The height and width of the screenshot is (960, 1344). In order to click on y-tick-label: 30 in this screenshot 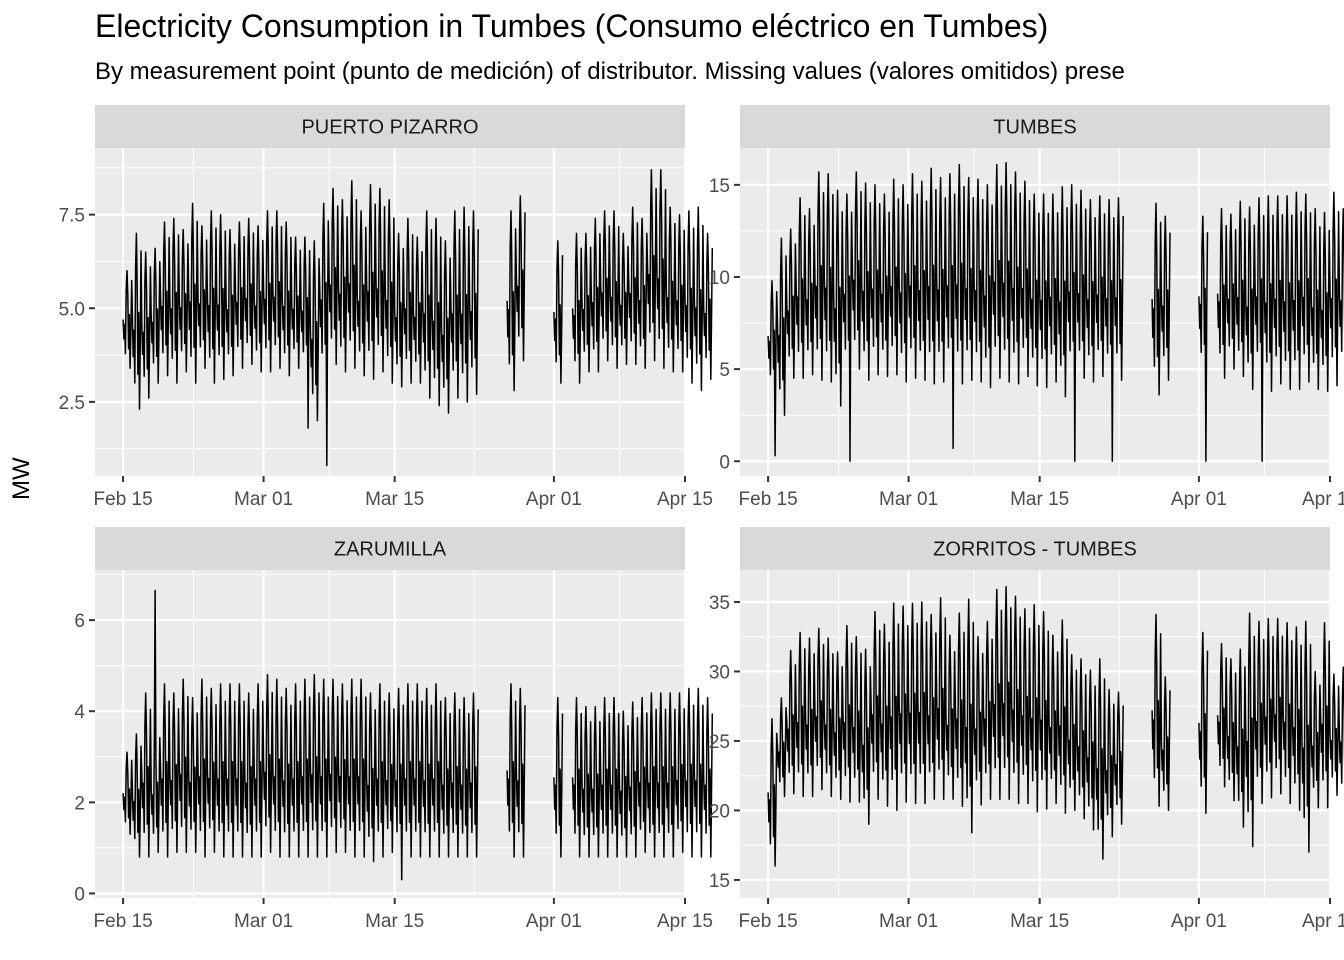, I will do `click(719, 672)`.